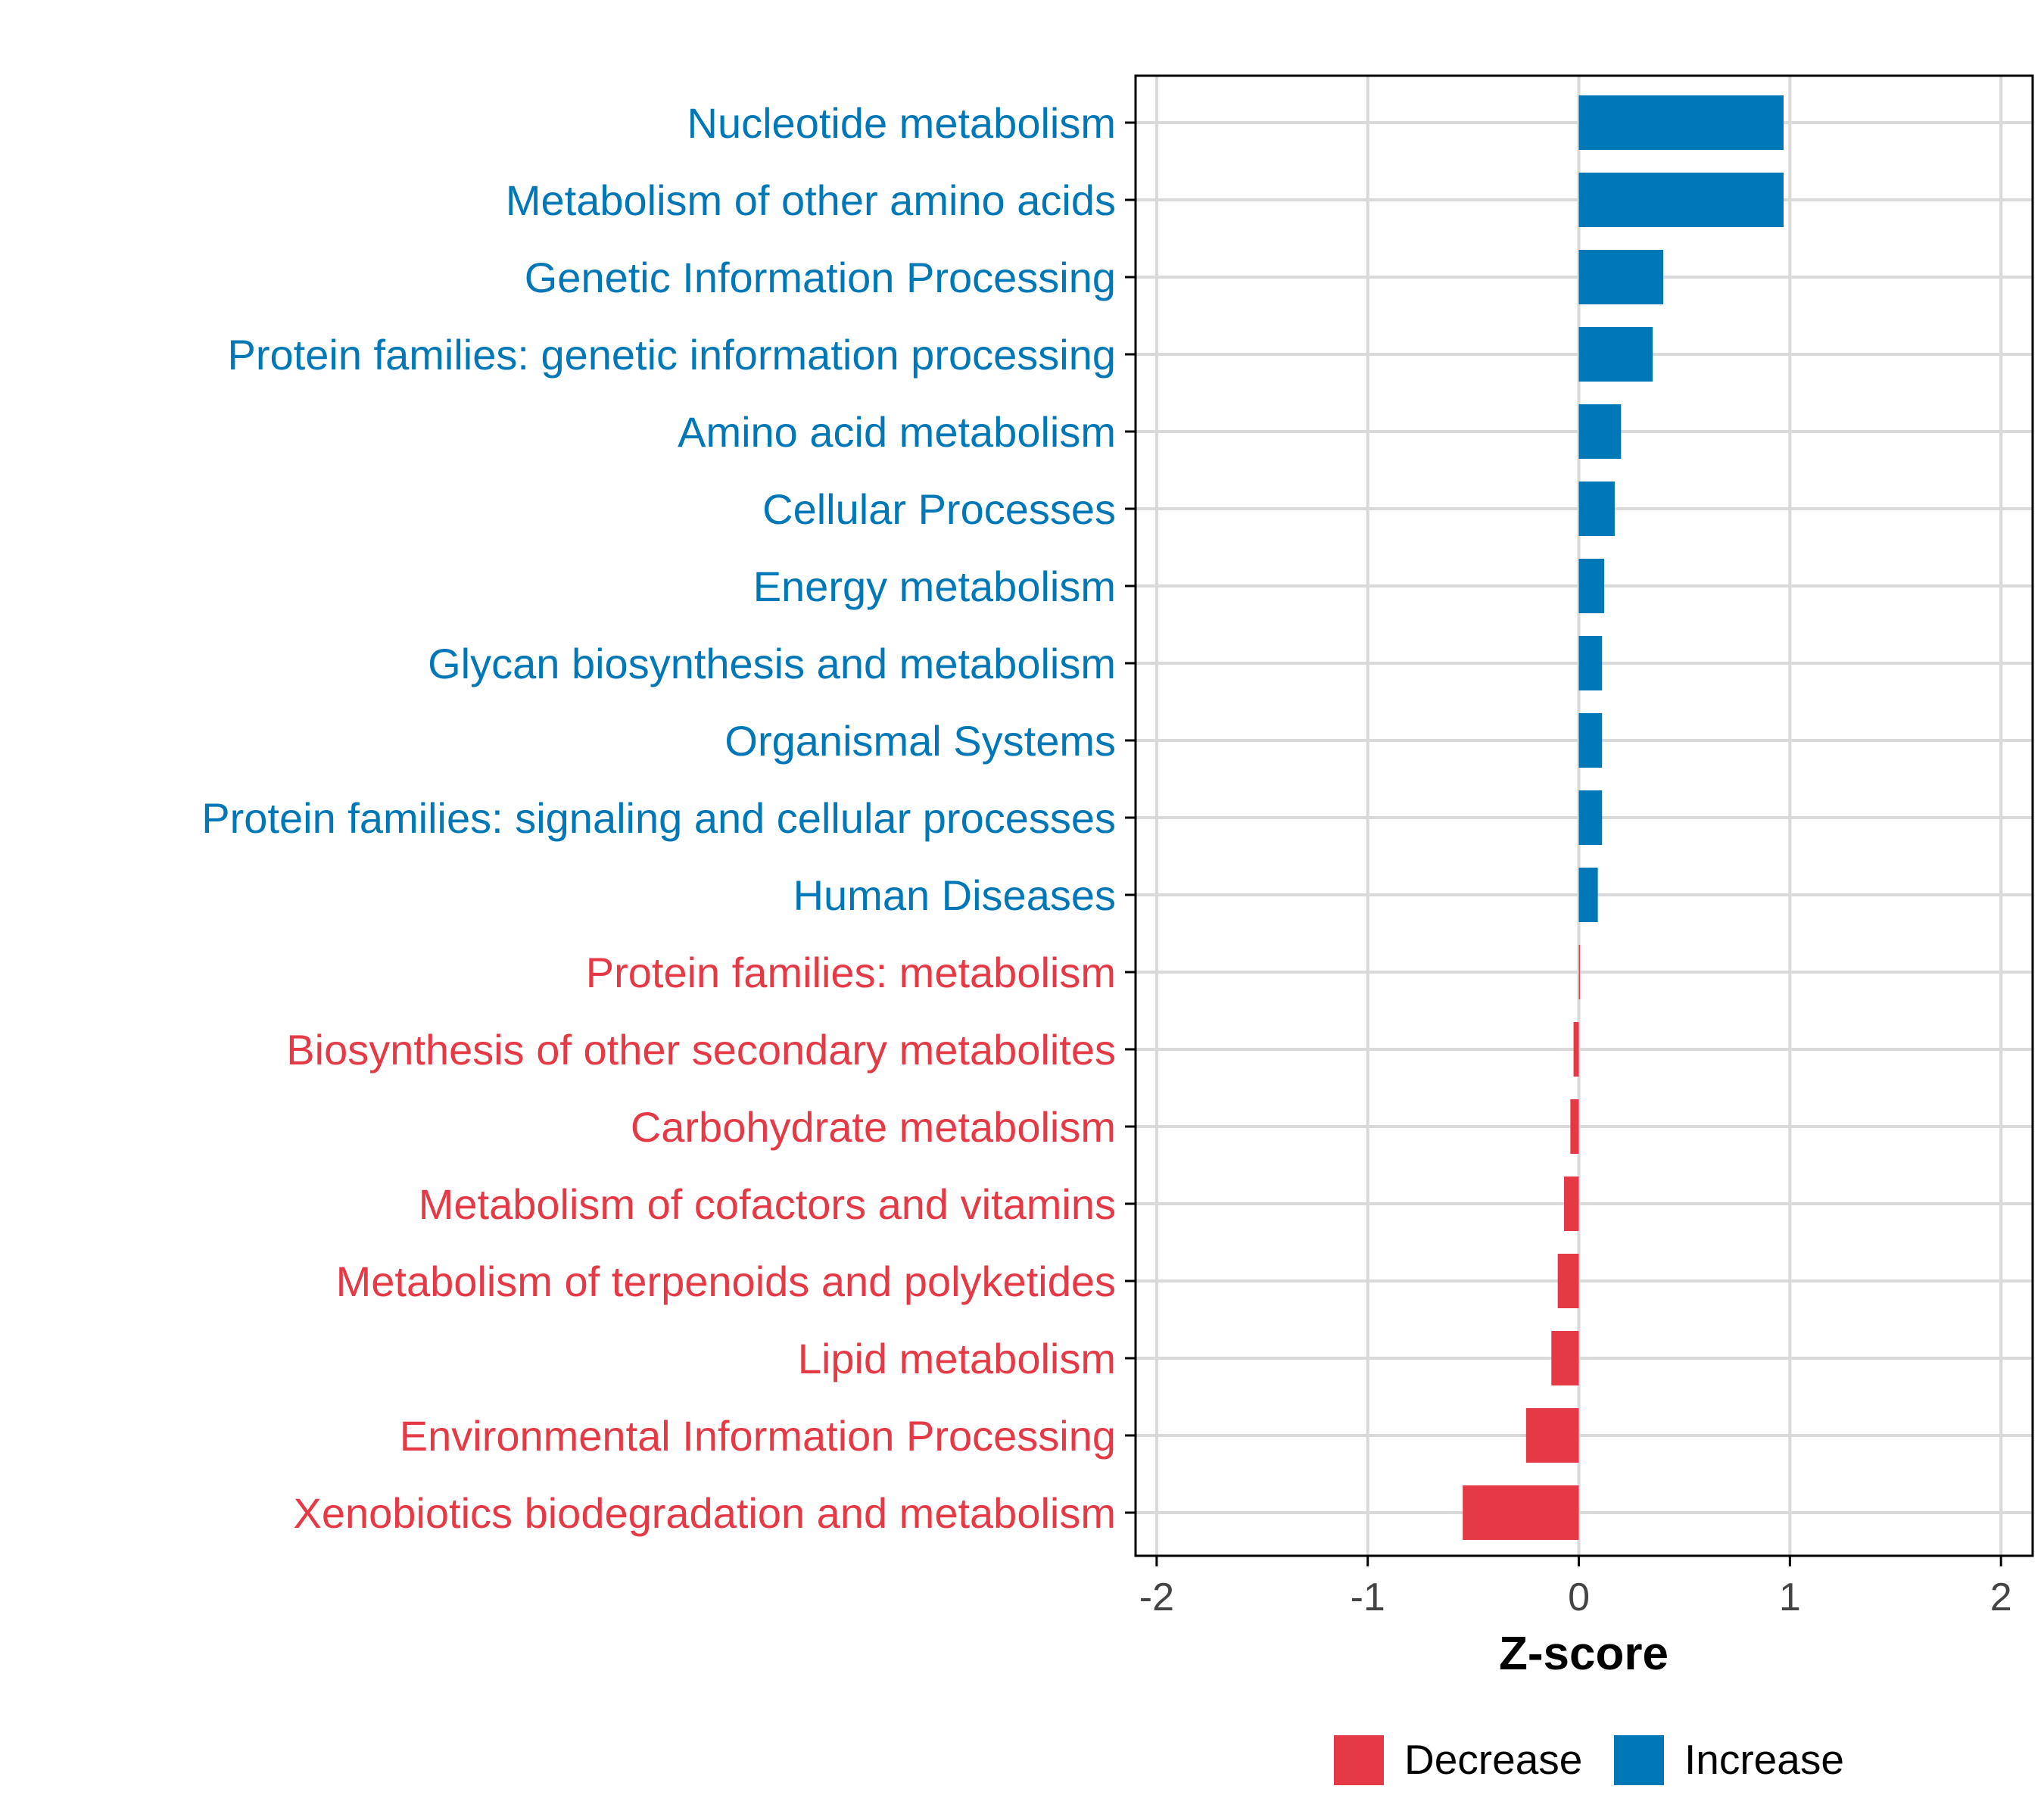 This screenshot has width=2044, height=1817. Describe the element at coordinates (957, 1358) in the screenshot. I see `y-tick-label: Lipid metabolism` at that location.